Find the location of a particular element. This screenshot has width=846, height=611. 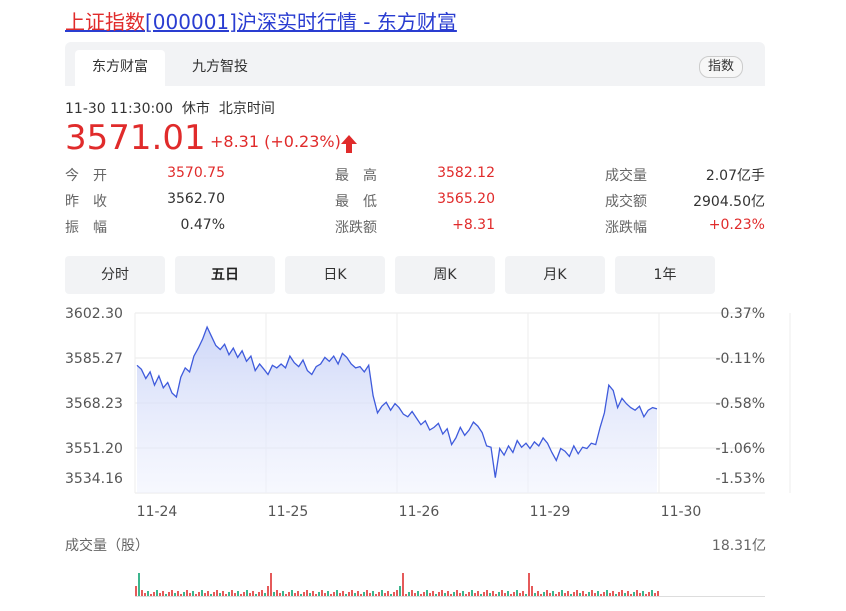

x-tick-label: 11-29 is located at coordinates (550, 512).